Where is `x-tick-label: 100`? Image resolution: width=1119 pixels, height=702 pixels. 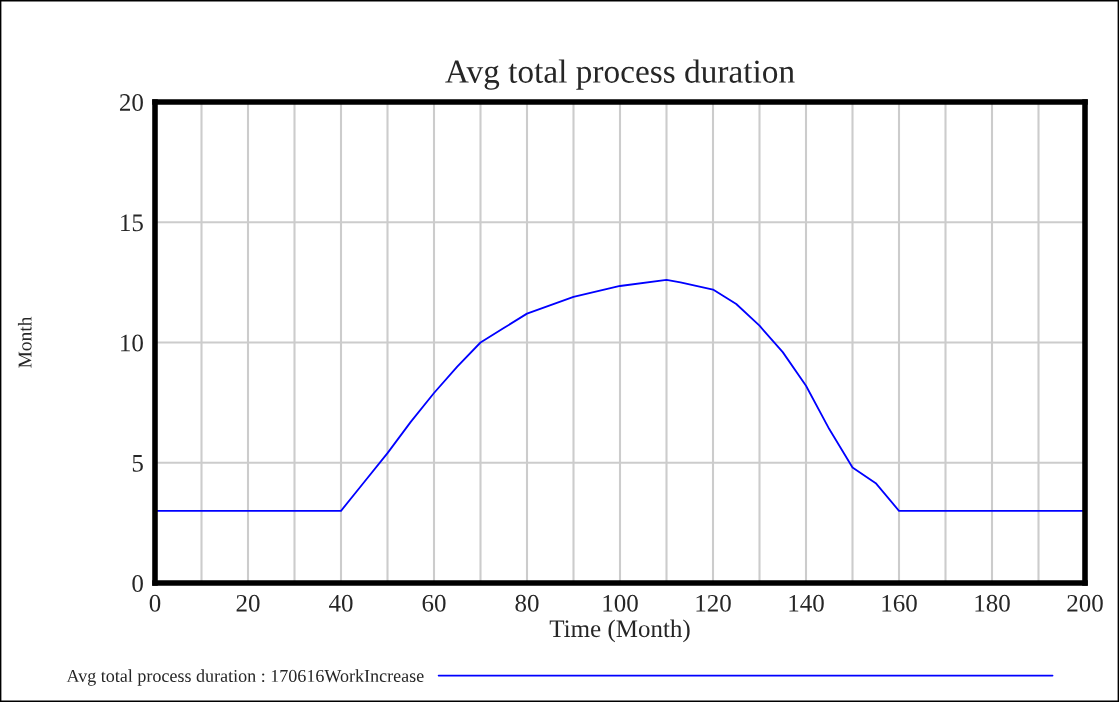 x-tick-label: 100 is located at coordinates (620, 603).